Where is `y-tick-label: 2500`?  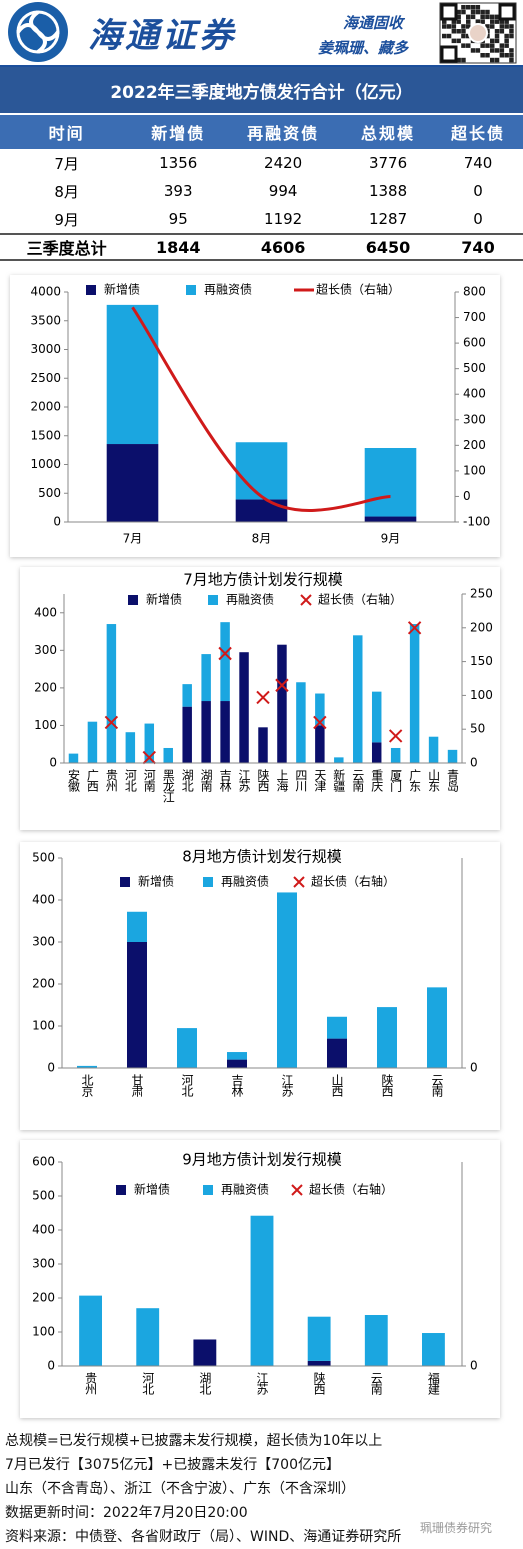 y-tick-label: 2500 is located at coordinates (45, 378).